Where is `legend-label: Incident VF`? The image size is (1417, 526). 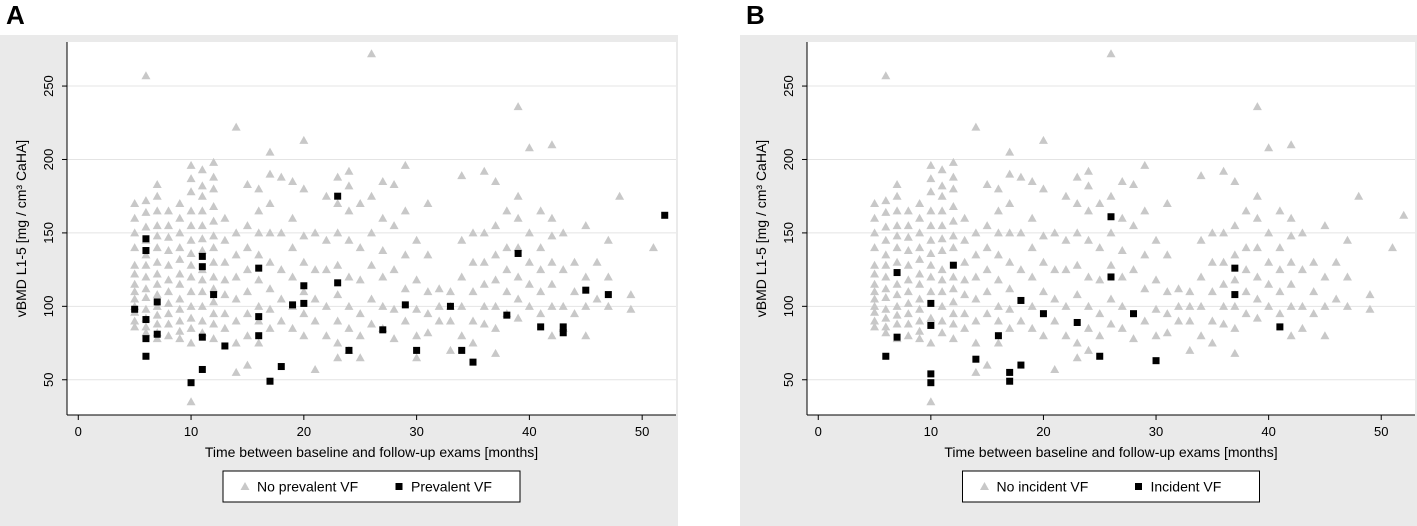 legend-label: Incident VF is located at coordinates (1186, 487).